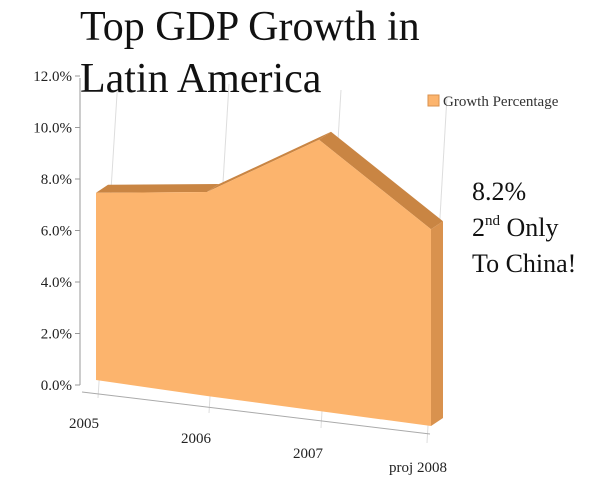  What do you see at coordinates (478, 227) in the screenshot?
I see `annotation-number: 2` at bounding box center [478, 227].